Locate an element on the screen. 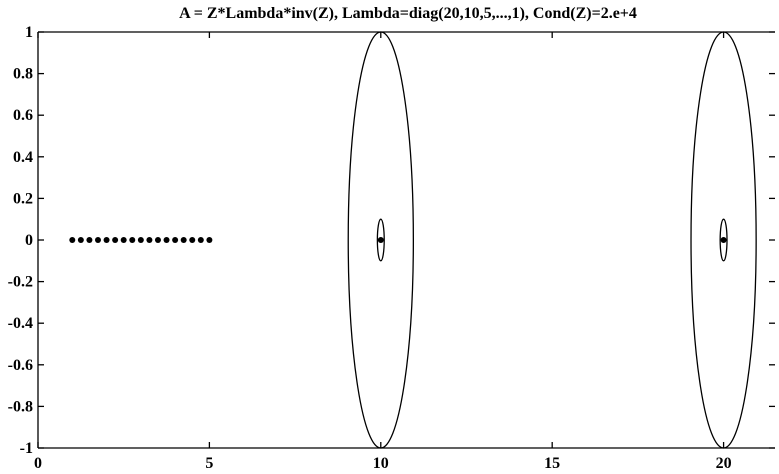 The image size is (779, 474). y-tick-label: 0.8 is located at coordinates (23, 74).